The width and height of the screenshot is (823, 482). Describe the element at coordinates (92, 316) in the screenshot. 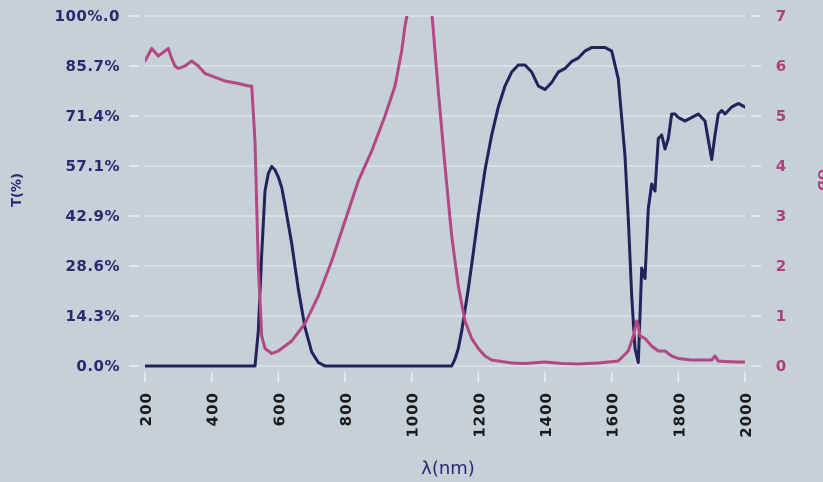

I see `left-tick-label: 14.3%` at that location.